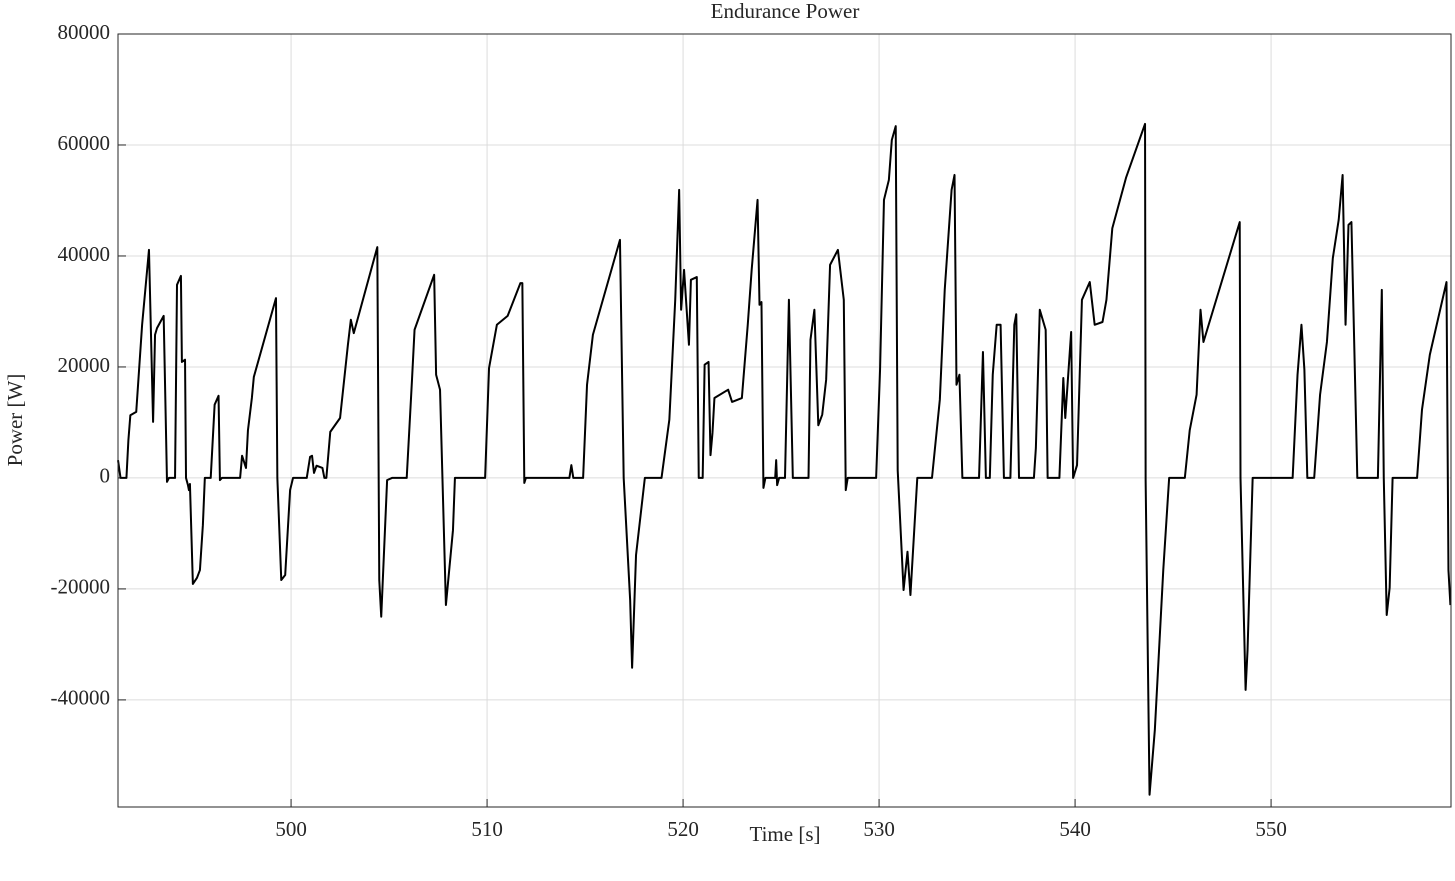 Image resolution: width=1455 pixels, height=881 pixels. I want to click on y-tick-label: -40000, so click(81, 698).